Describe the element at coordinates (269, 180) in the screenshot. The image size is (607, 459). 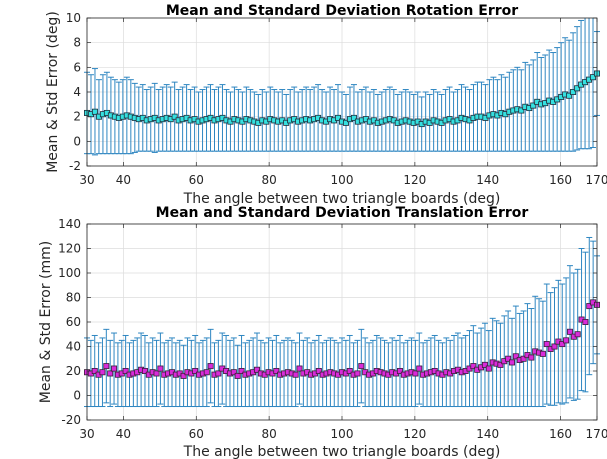
I see `rotation-x-tick-label: 80` at that location.